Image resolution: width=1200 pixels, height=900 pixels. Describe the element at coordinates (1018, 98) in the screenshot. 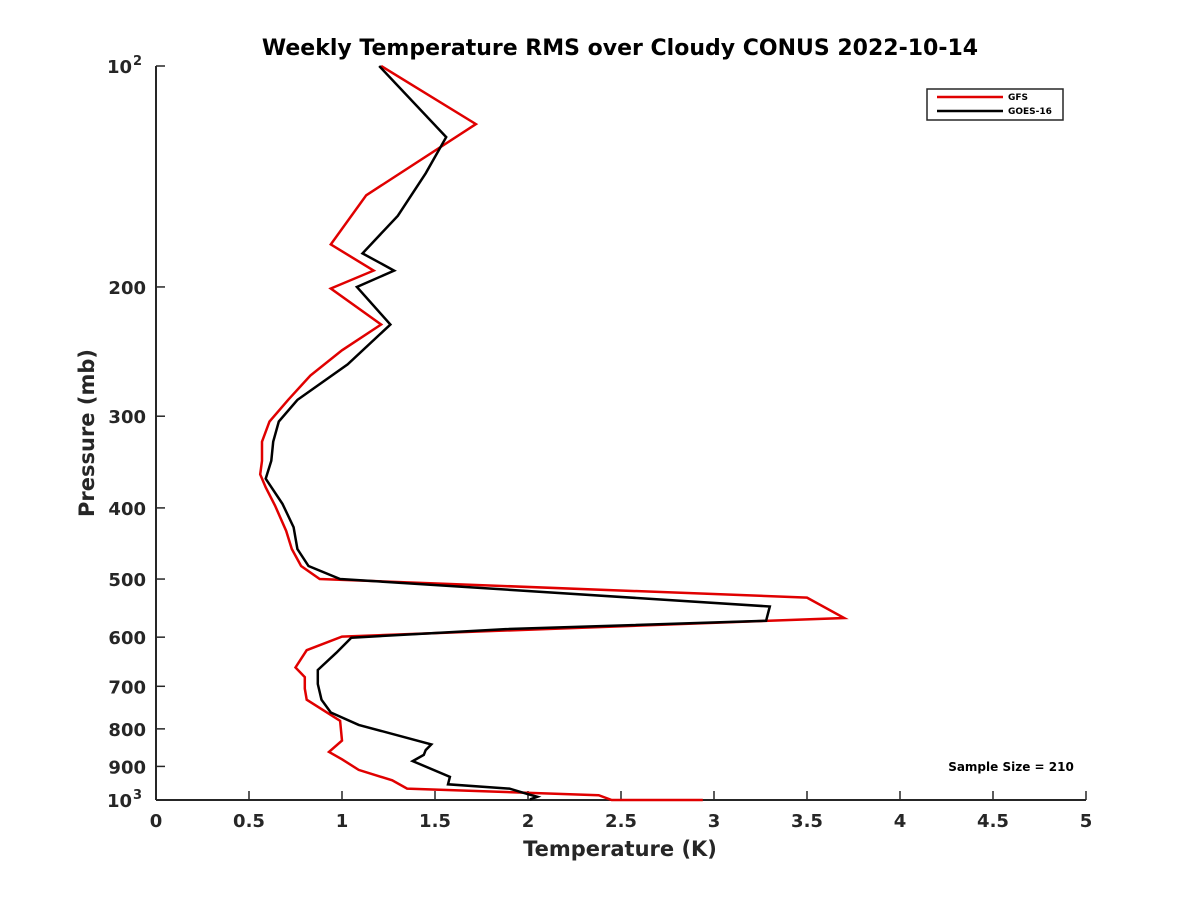

I see `legend-label-gfs: GFS` at that location.